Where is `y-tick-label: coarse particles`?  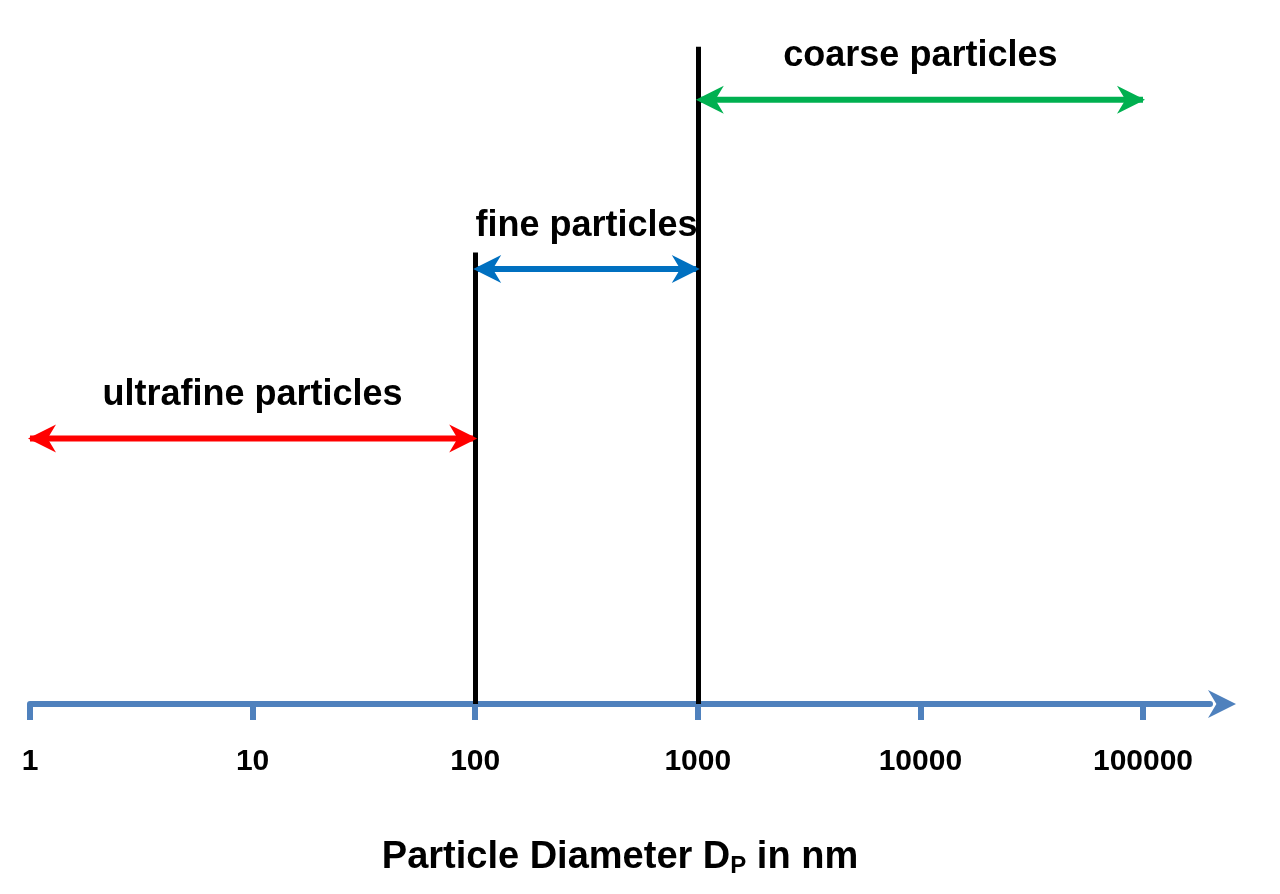
y-tick-label: coarse particles is located at coordinates (920, 54).